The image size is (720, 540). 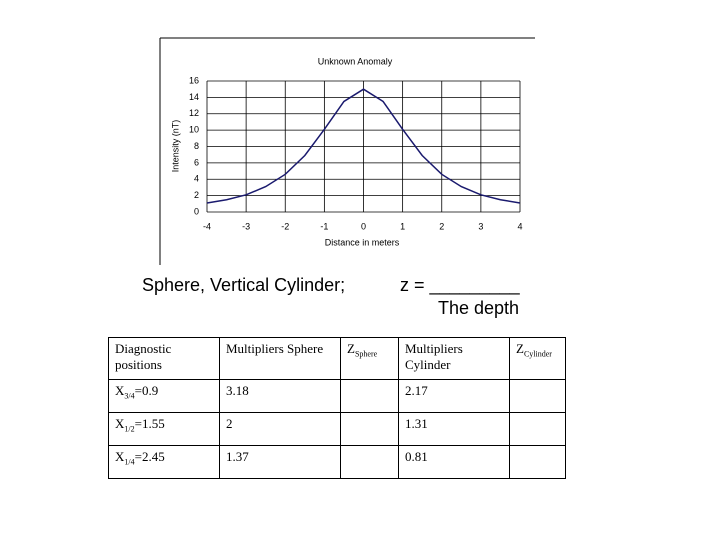 What do you see at coordinates (480, 226) in the screenshot?
I see `x-tick-label: 3` at bounding box center [480, 226].